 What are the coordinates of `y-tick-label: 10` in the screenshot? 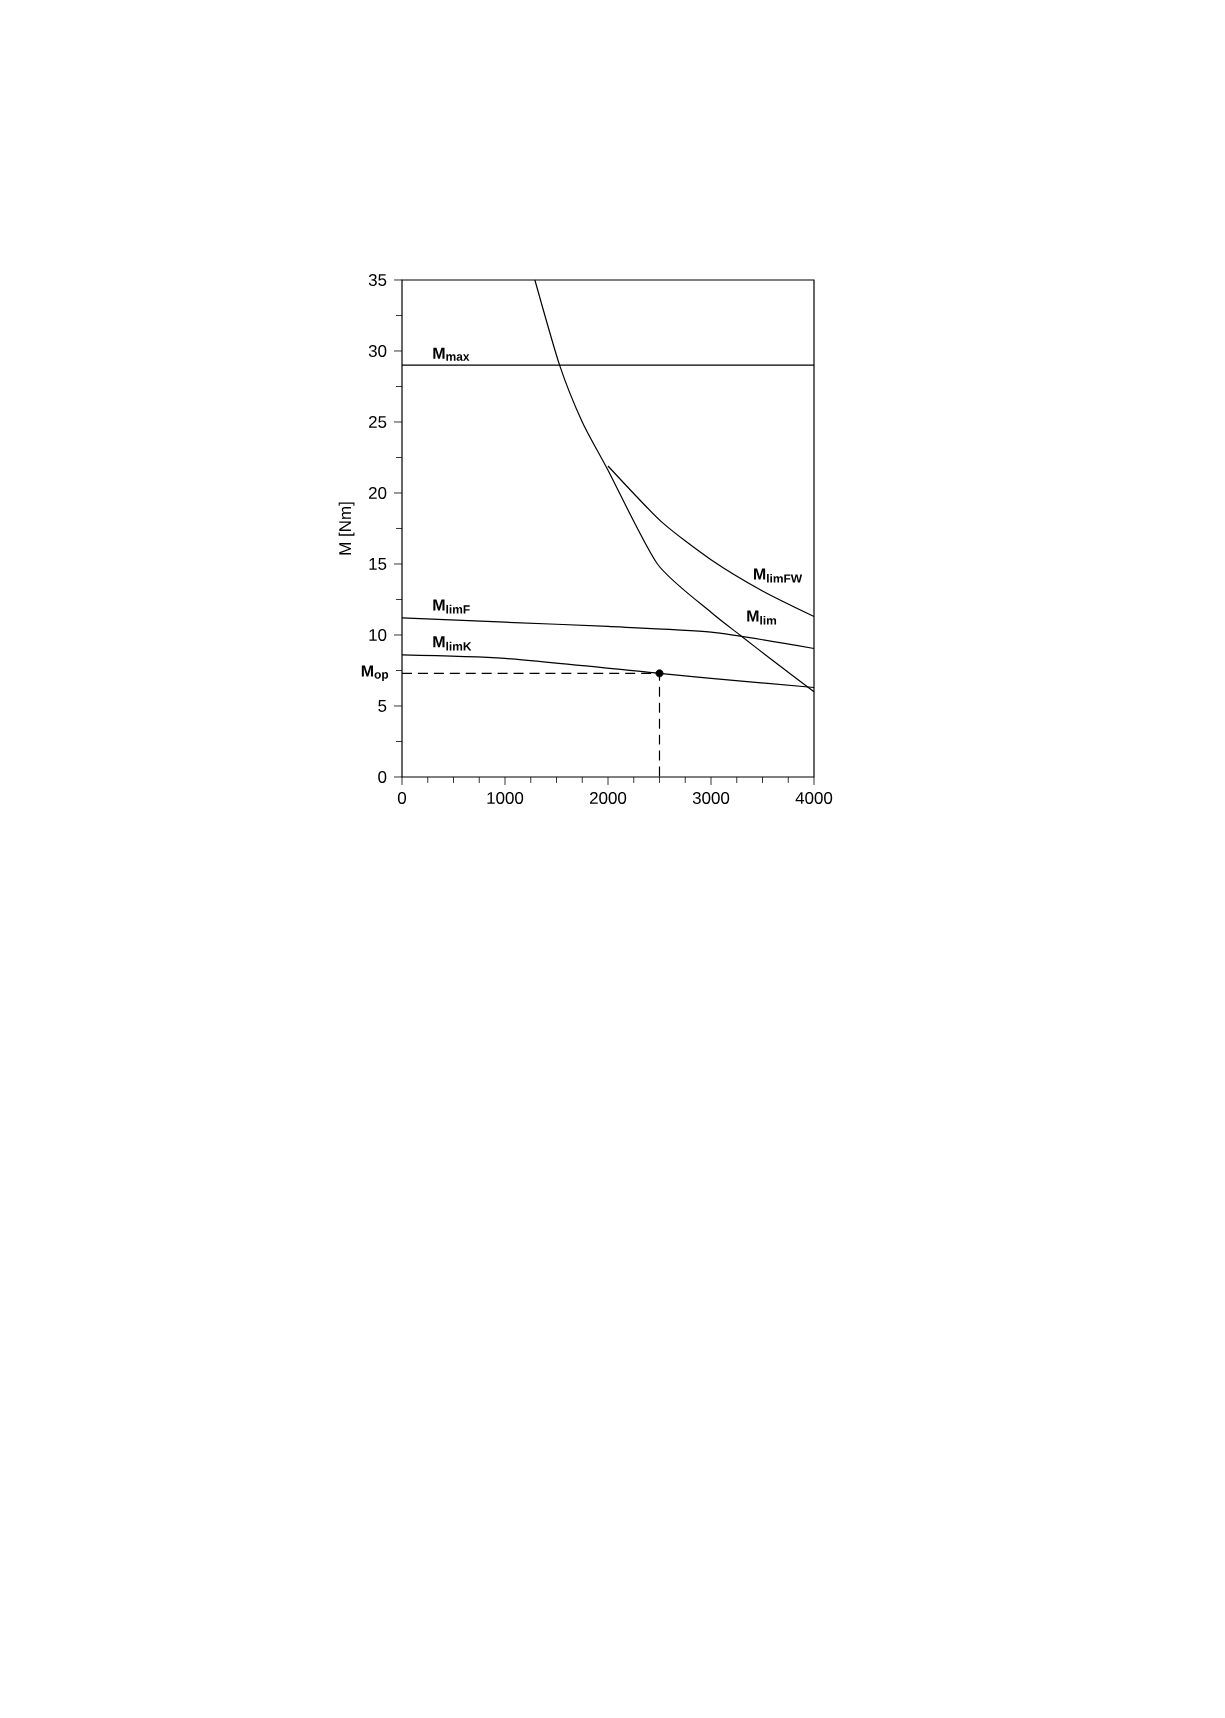 It's located at (378, 635).